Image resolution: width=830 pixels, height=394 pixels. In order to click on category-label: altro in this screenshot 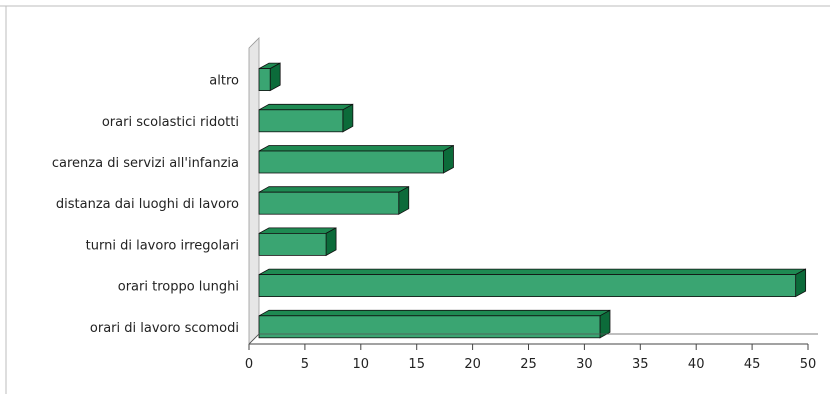, I will do `click(224, 81)`.